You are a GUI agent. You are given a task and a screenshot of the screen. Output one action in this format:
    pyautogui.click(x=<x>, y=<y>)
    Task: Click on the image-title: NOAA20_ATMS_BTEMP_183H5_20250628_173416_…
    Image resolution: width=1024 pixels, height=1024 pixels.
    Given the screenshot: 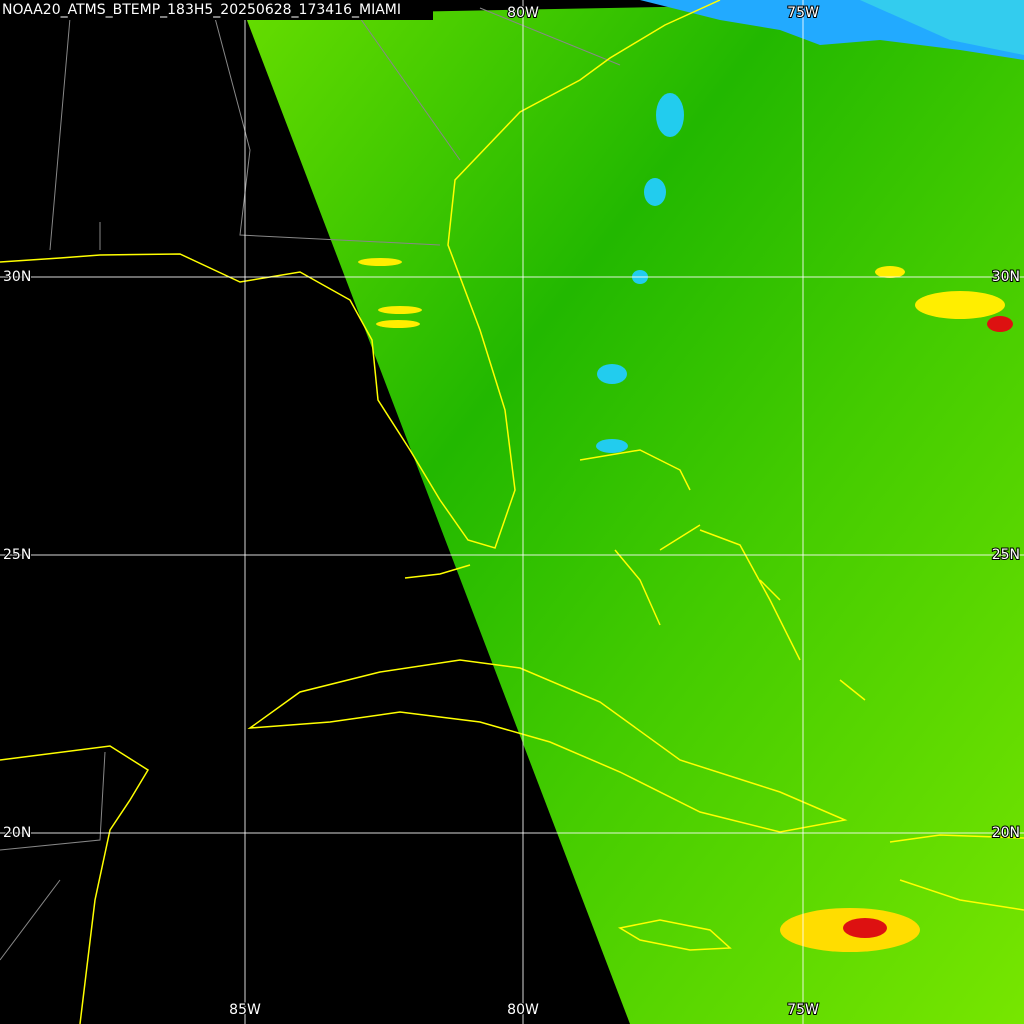 What is the action you would take?
    pyautogui.click(x=201, y=10)
    